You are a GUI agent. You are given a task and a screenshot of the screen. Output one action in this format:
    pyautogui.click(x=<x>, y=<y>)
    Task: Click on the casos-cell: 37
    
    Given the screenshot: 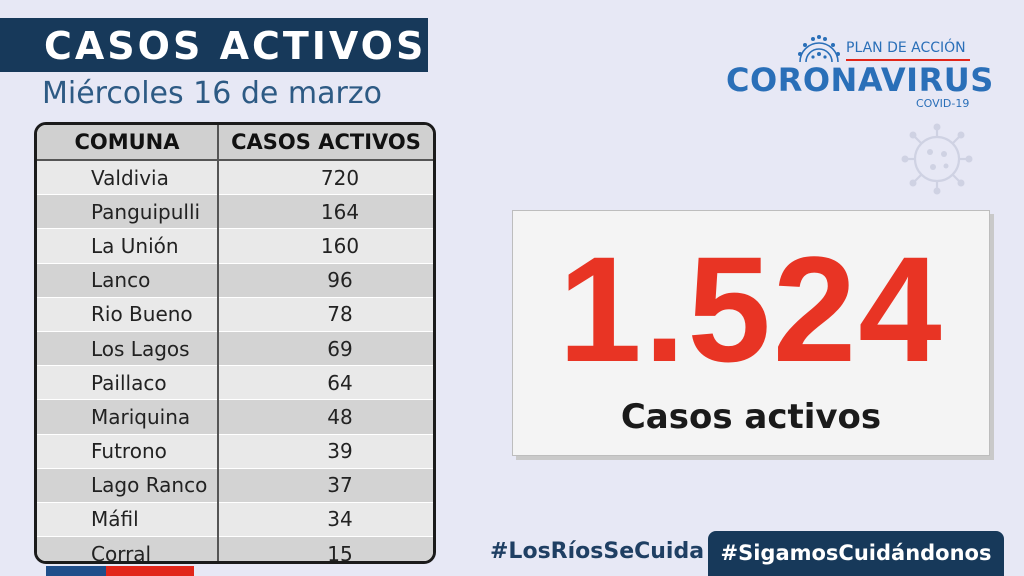 What is the action you would take?
    pyautogui.click(x=325, y=485)
    